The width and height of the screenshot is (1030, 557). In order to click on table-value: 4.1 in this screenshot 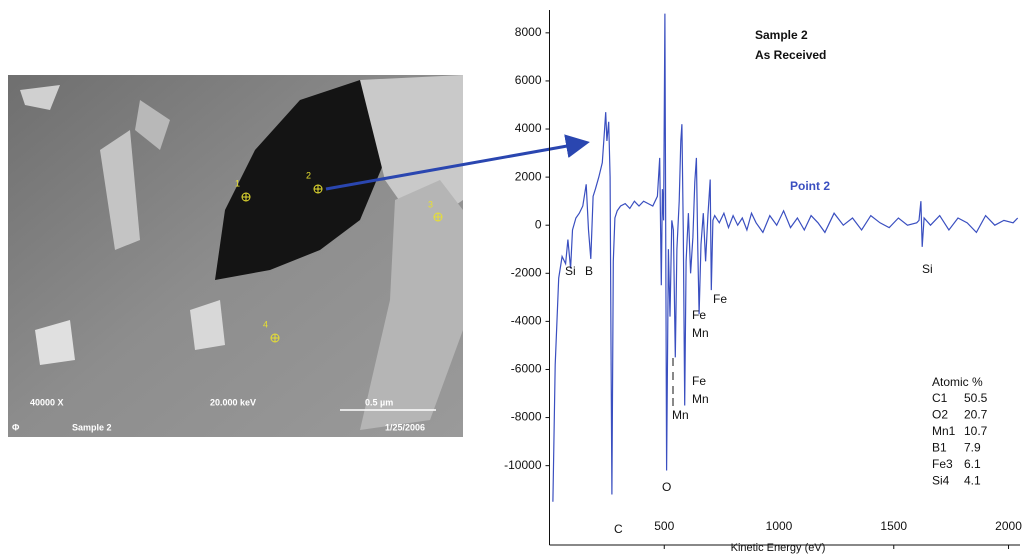, I will do `click(972, 481)`.